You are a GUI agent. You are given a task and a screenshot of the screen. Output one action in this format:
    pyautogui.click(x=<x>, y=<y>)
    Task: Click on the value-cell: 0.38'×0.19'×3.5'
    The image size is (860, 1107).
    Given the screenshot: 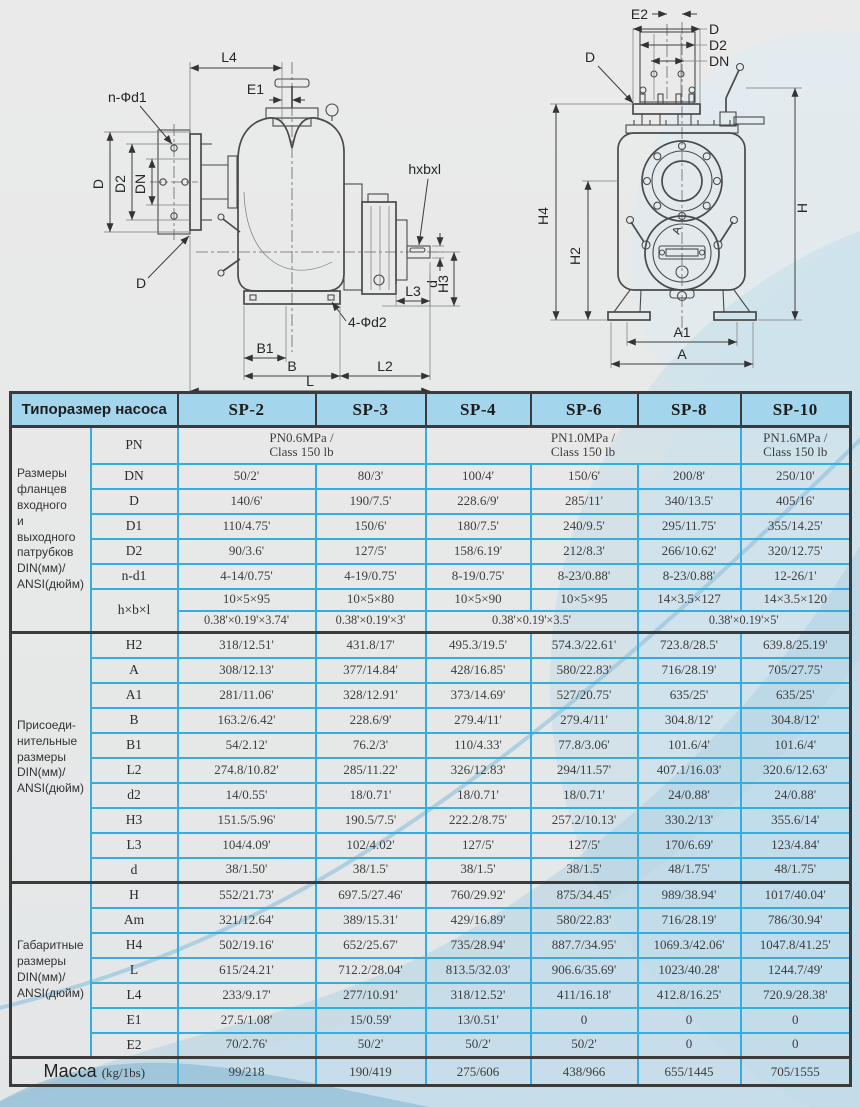 What is the action you would take?
    pyautogui.click(x=531, y=621)
    